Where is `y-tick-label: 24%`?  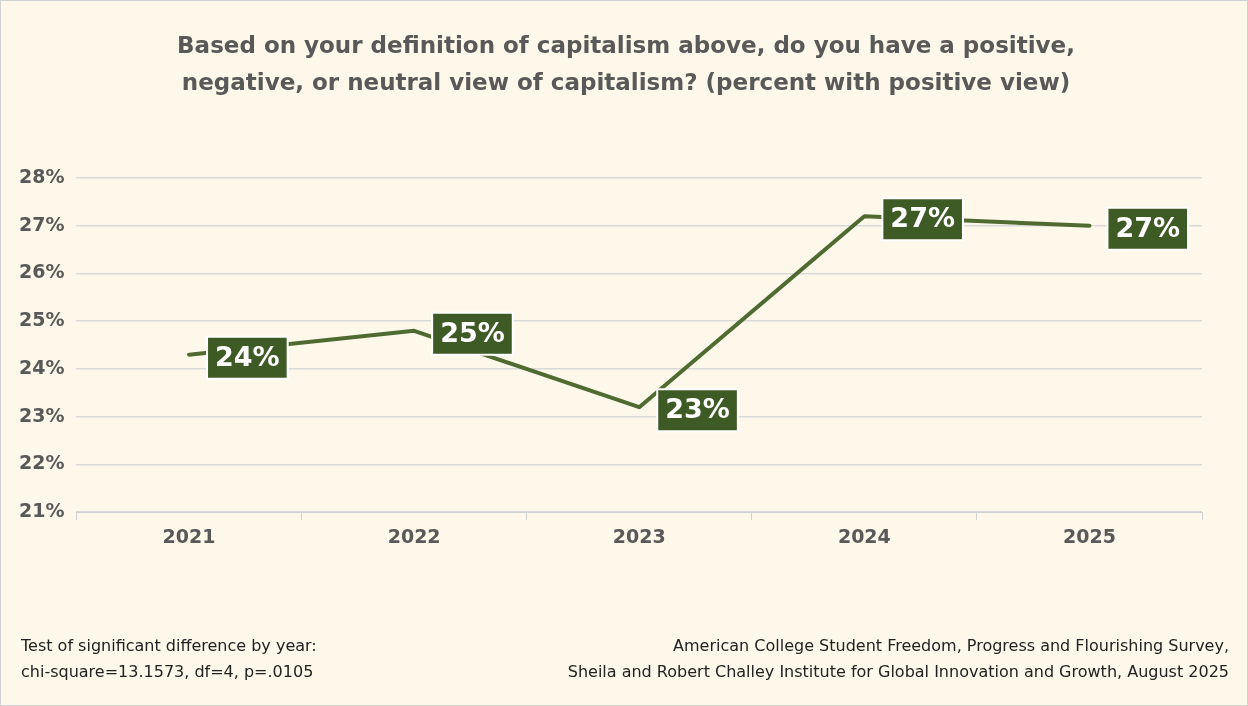
y-tick-label: 24% is located at coordinates (41, 366).